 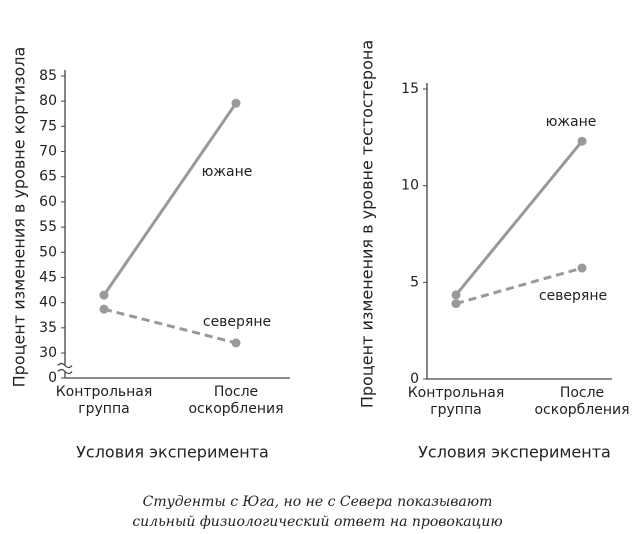 I want to click on y-tick-label: 40, so click(x=48, y=303).